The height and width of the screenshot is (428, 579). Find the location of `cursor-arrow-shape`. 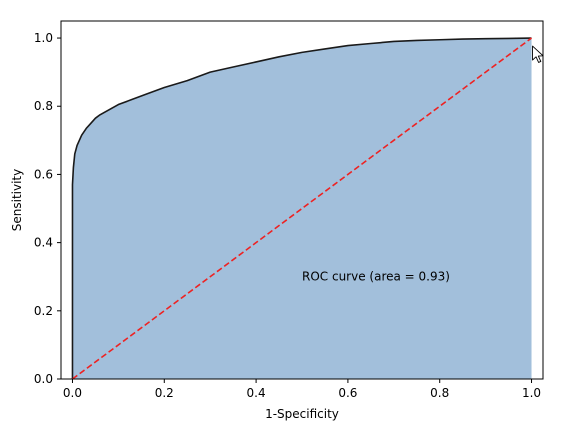

cursor-arrow-shape is located at coordinates (538, 54).